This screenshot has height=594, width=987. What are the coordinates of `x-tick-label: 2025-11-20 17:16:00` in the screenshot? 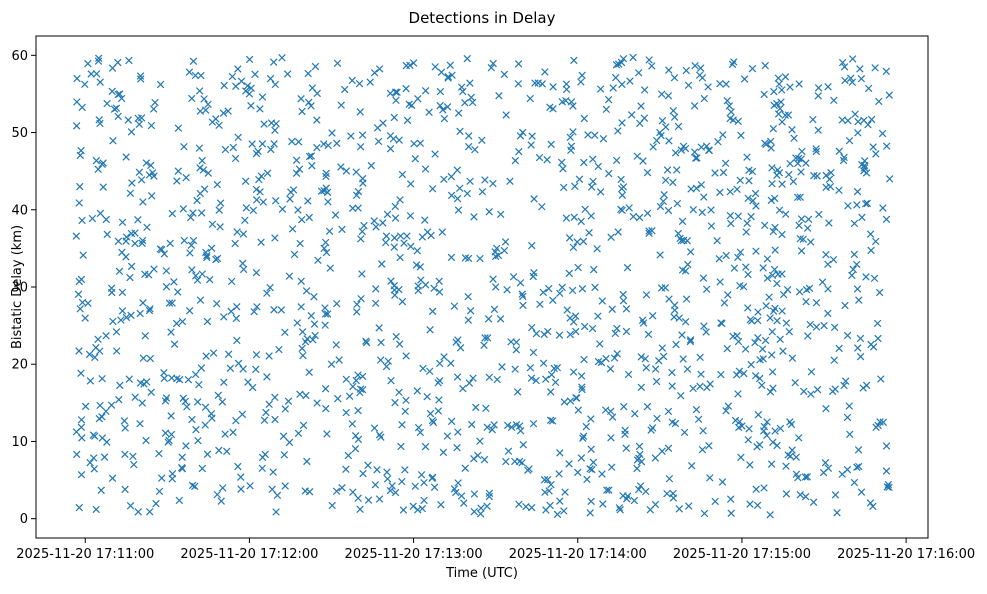 It's located at (906, 554).